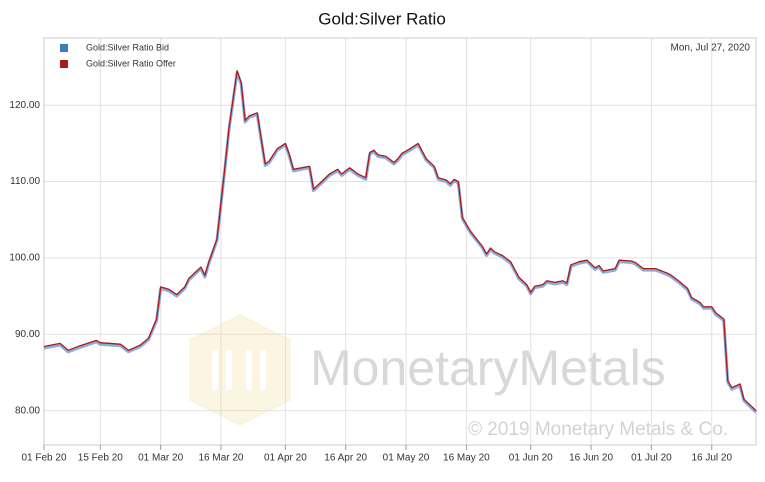  I want to click on chart-title: Gold:Silver Ratio, so click(382, 18).